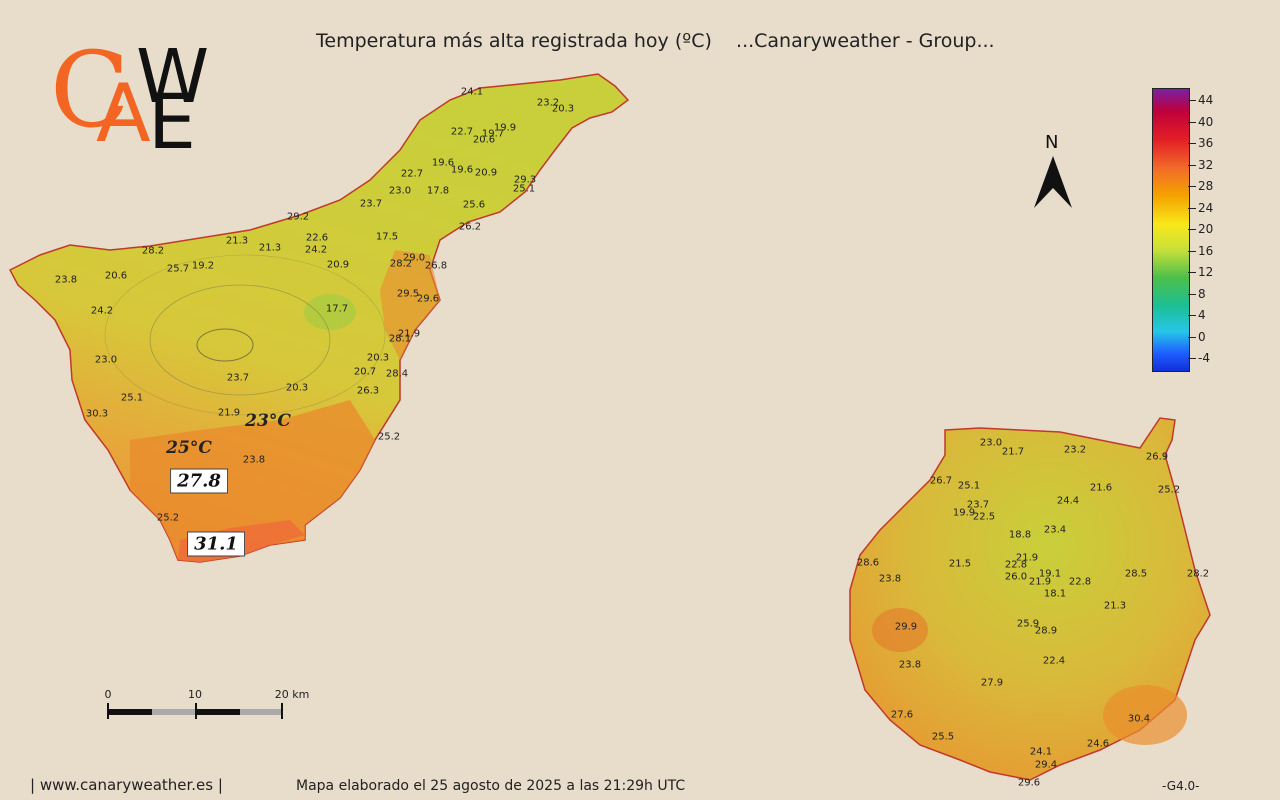 This screenshot has width=1280, height=800. I want to click on canaryweather-logo: C A W E, so click(133, 102).